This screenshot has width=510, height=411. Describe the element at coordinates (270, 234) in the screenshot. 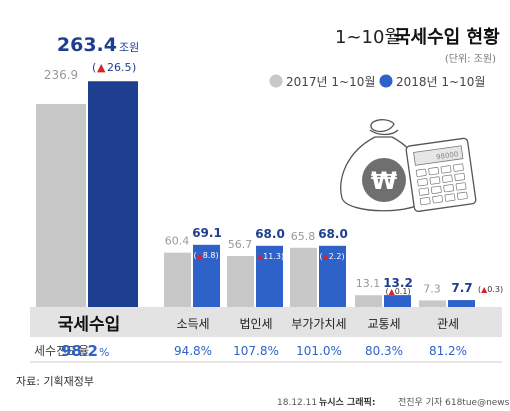

I see `value-label-2018-1: 68.0` at that location.